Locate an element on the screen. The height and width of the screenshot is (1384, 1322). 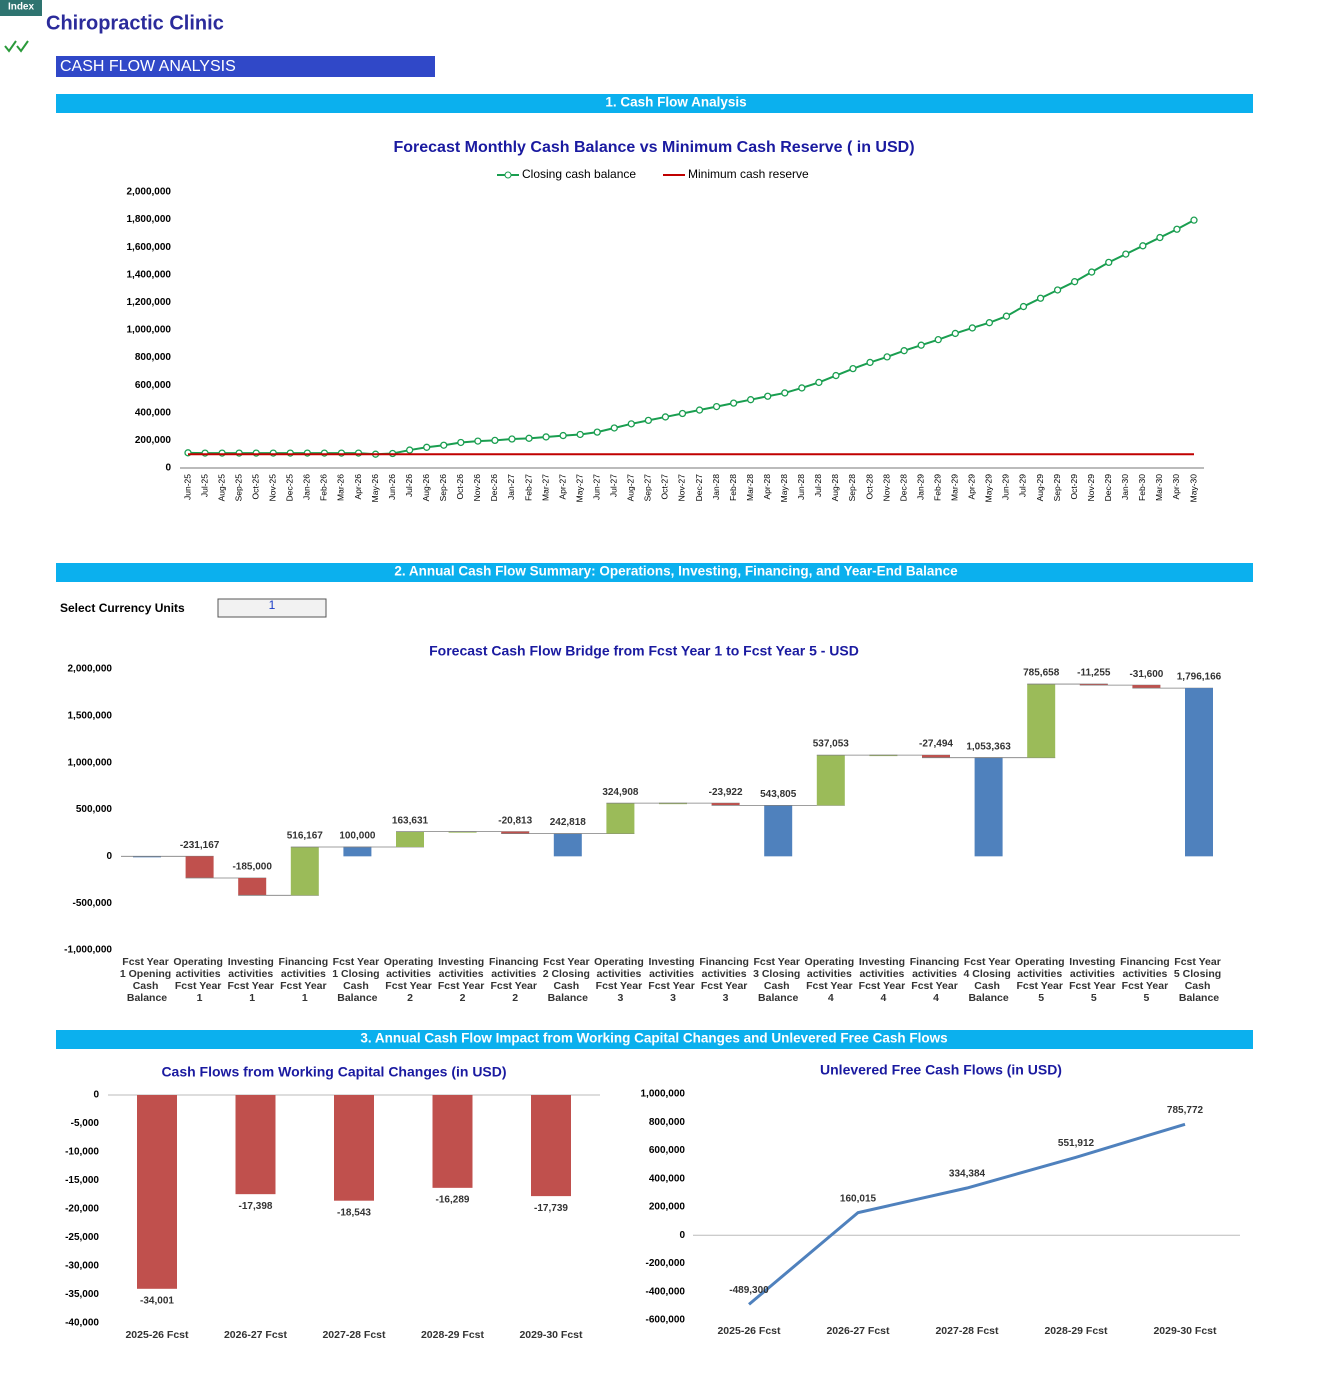
section-title: CASH FLOW ANALYSIS is located at coordinates (148, 66).